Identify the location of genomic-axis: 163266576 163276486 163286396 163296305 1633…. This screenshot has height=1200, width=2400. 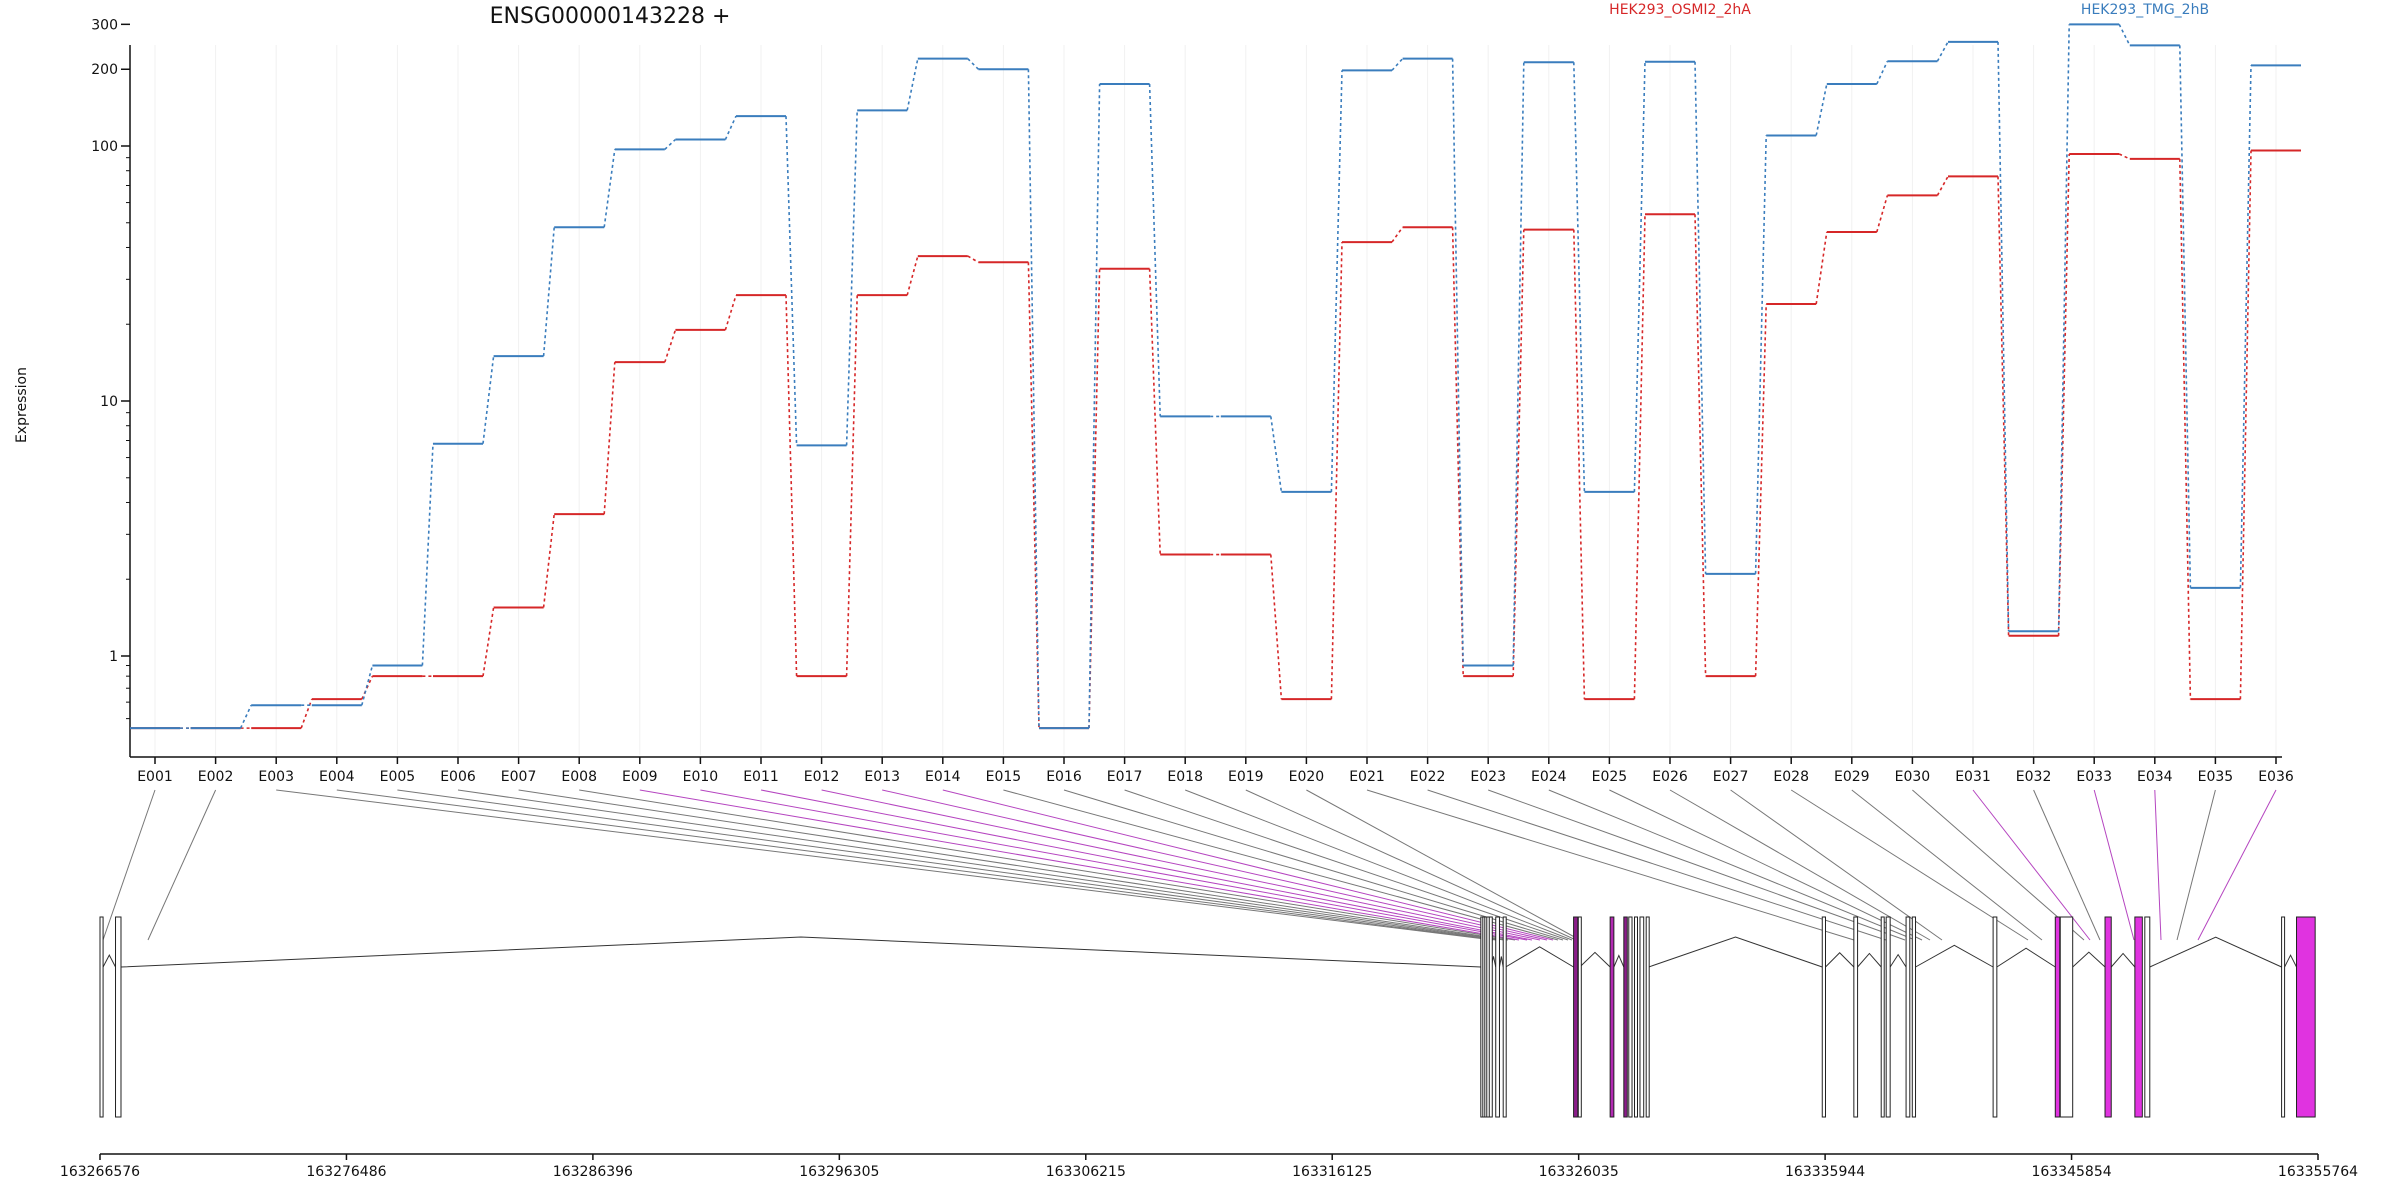
(1209, 1166).